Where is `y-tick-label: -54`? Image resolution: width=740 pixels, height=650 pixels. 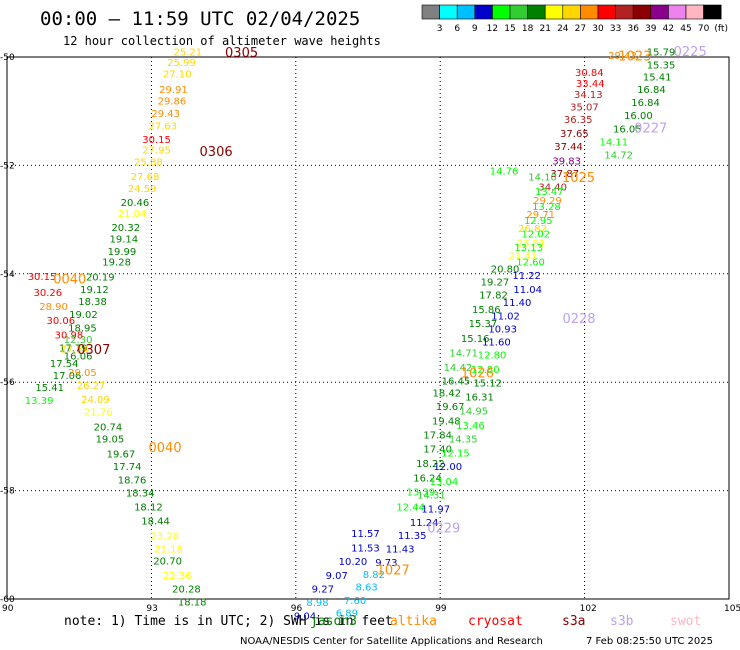
y-tick-label: -54 is located at coordinates (7, 275).